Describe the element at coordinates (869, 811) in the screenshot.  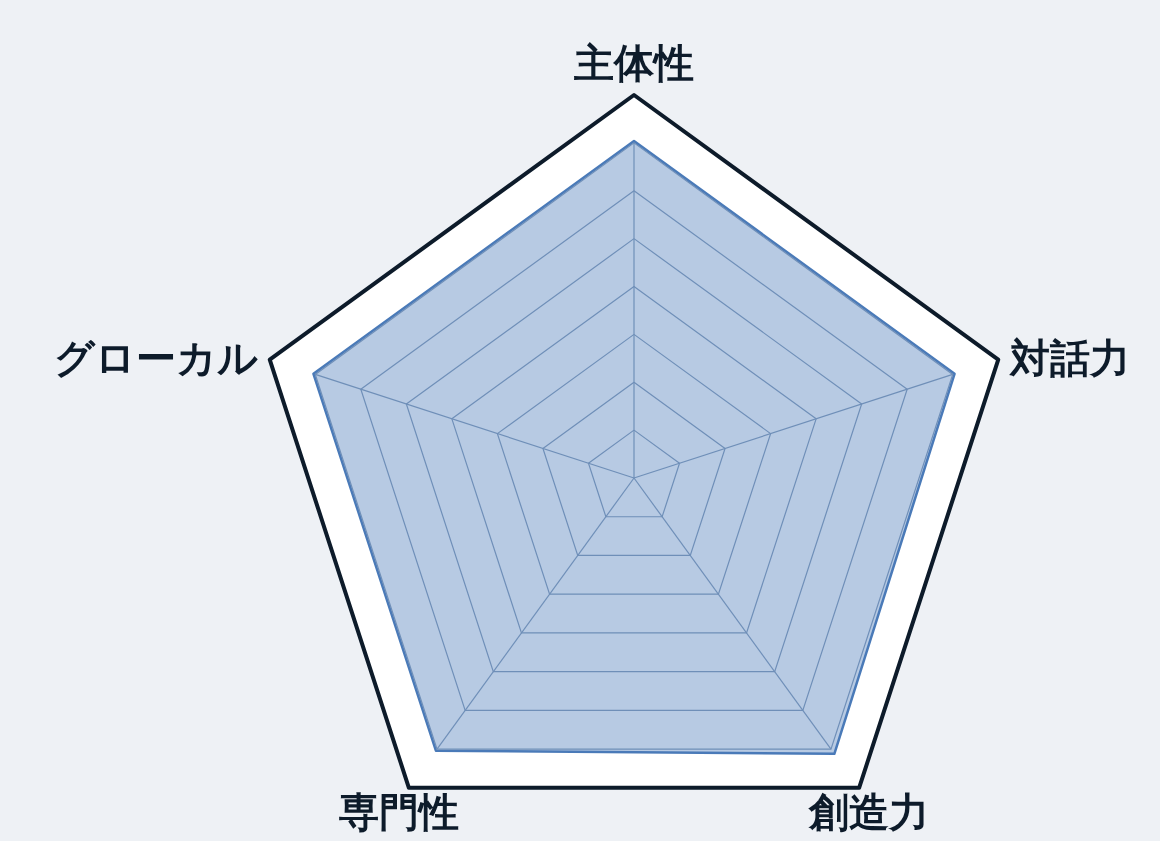
I see `spoke-label: 創造力` at that location.